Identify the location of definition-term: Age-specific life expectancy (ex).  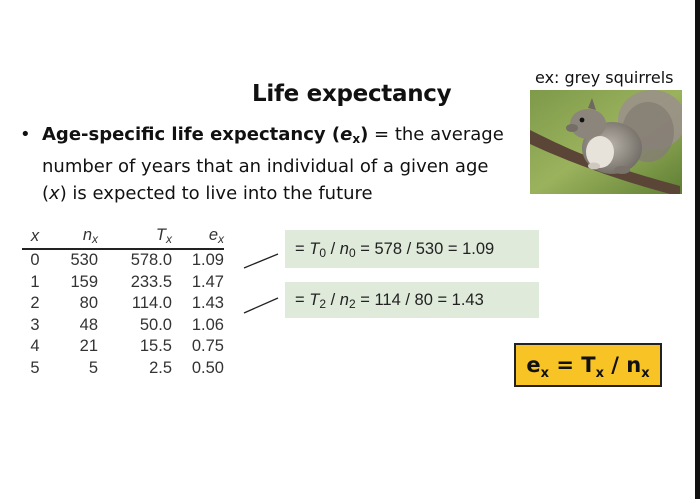
(205, 135).